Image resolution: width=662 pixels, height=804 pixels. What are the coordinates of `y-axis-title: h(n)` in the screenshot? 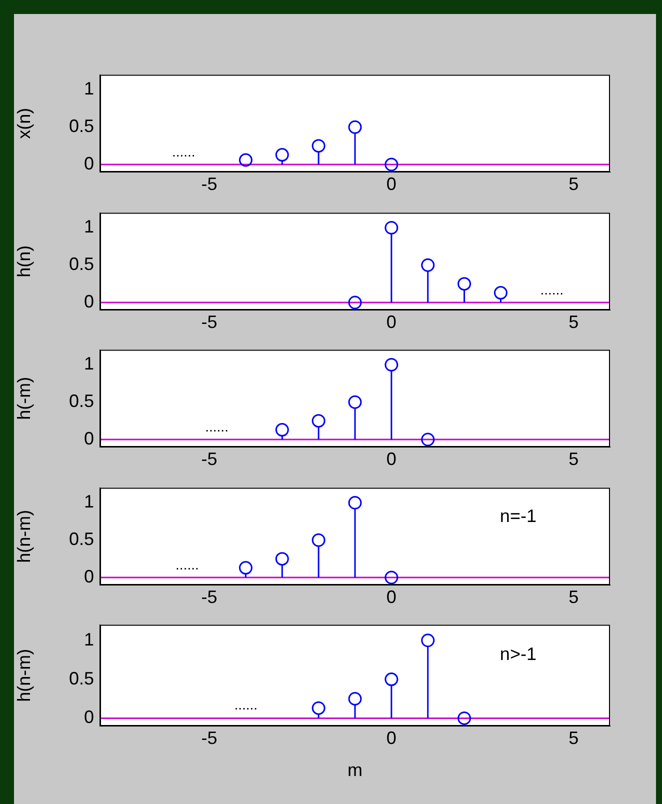 It's located at (24, 260).